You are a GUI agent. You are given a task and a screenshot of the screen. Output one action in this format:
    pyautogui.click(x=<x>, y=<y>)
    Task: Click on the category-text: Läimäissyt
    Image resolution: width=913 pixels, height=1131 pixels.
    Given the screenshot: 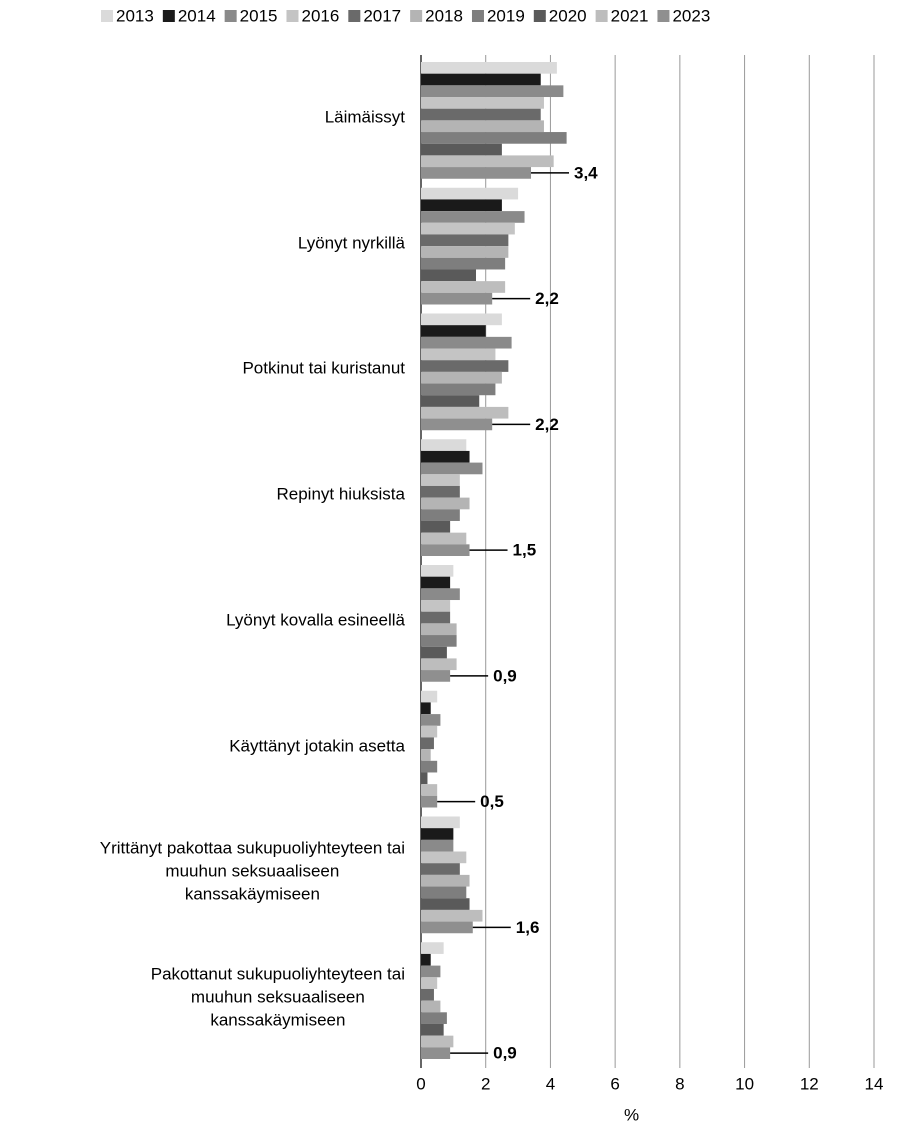 What is the action you would take?
    pyautogui.click(x=364, y=117)
    